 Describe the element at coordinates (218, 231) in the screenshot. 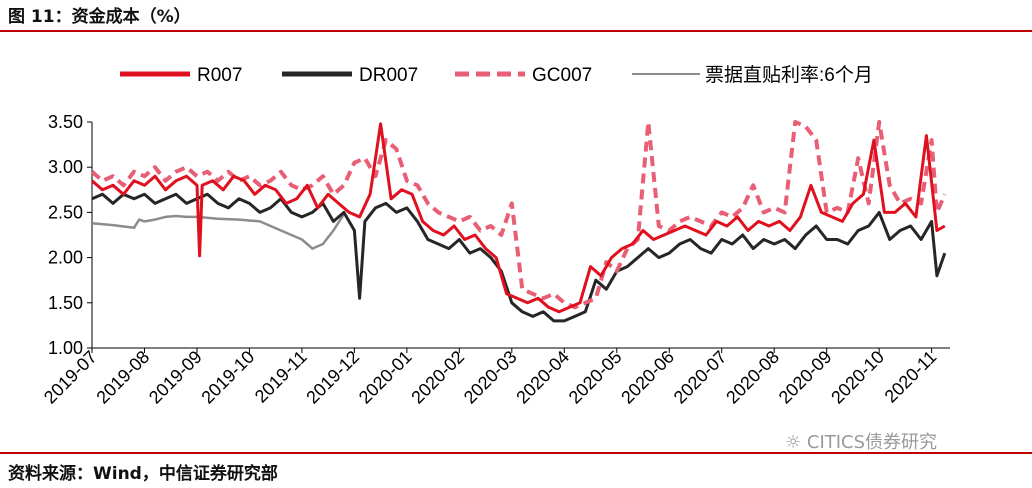

I see `series-line-bill-rate-6m` at that location.